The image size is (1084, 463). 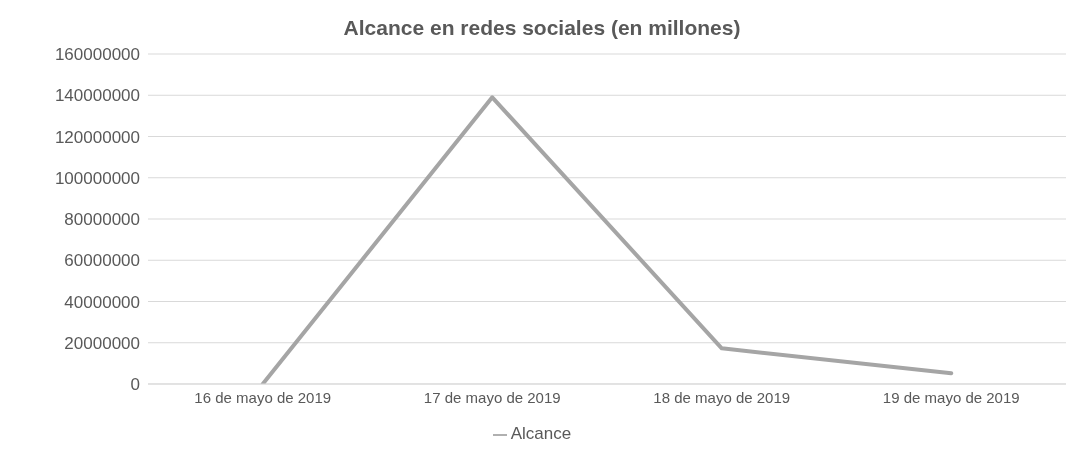 I want to click on x-tick-label: 17 de mayo de 2019, so click(x=492, y=397).